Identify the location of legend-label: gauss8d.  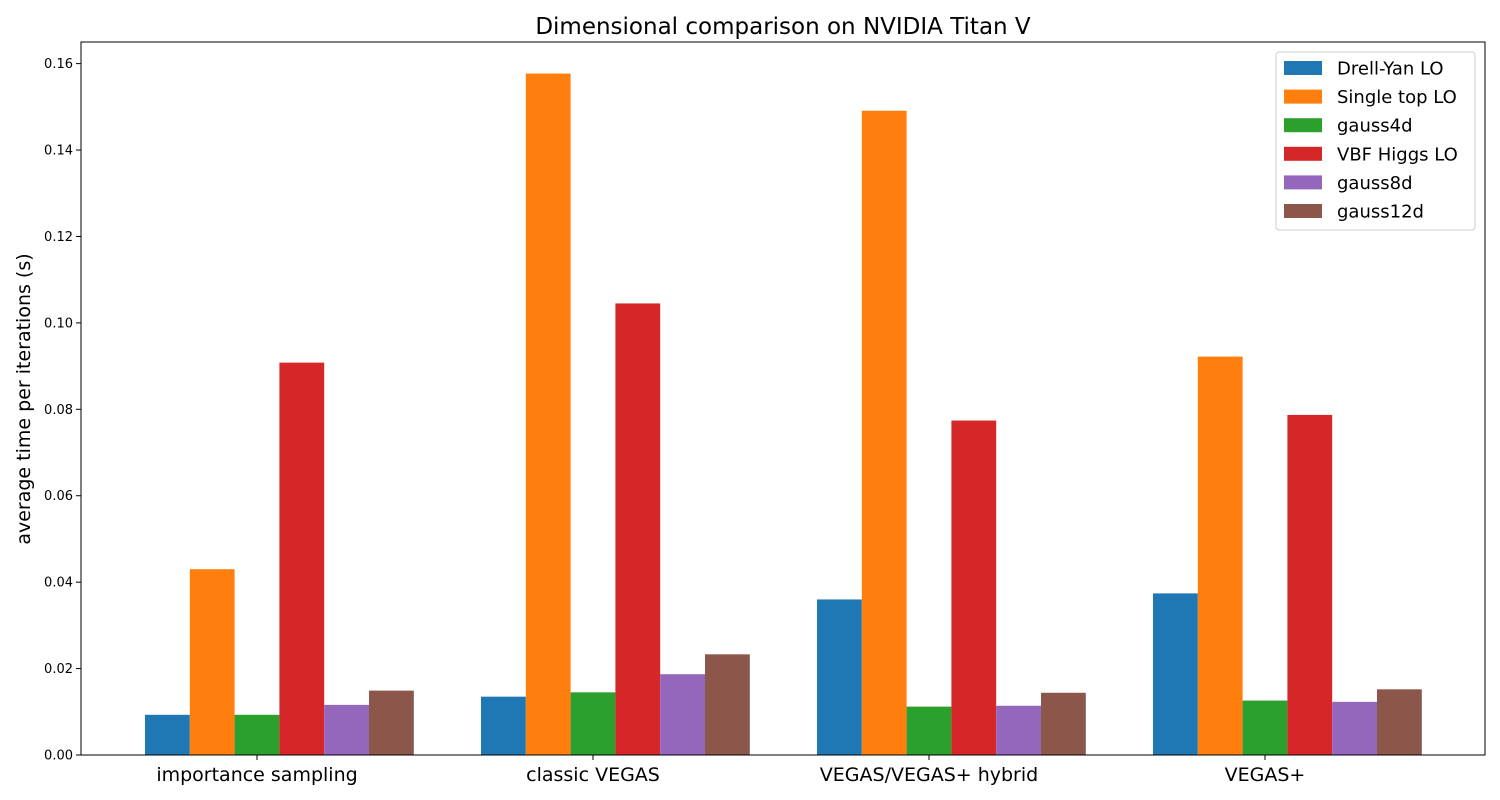
(1375, 183).